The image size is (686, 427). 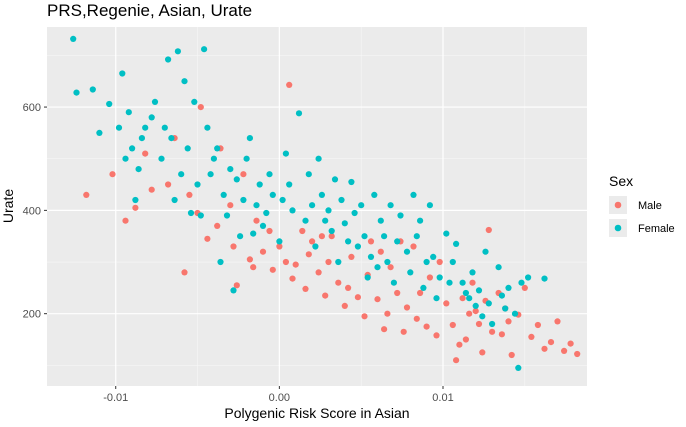 I want to click on legend-key-female, so click(x=618, y=228).